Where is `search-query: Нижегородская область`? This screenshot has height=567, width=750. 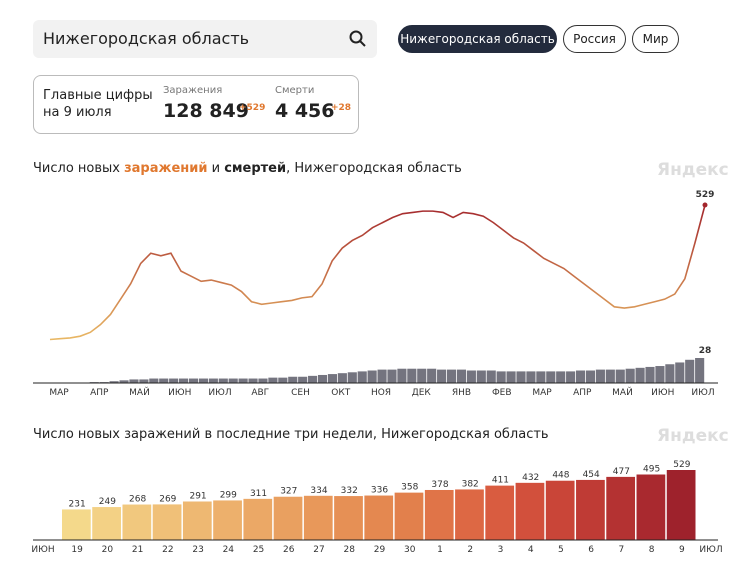
search-query: Нижегородская область is located at coordinates (146, 38).